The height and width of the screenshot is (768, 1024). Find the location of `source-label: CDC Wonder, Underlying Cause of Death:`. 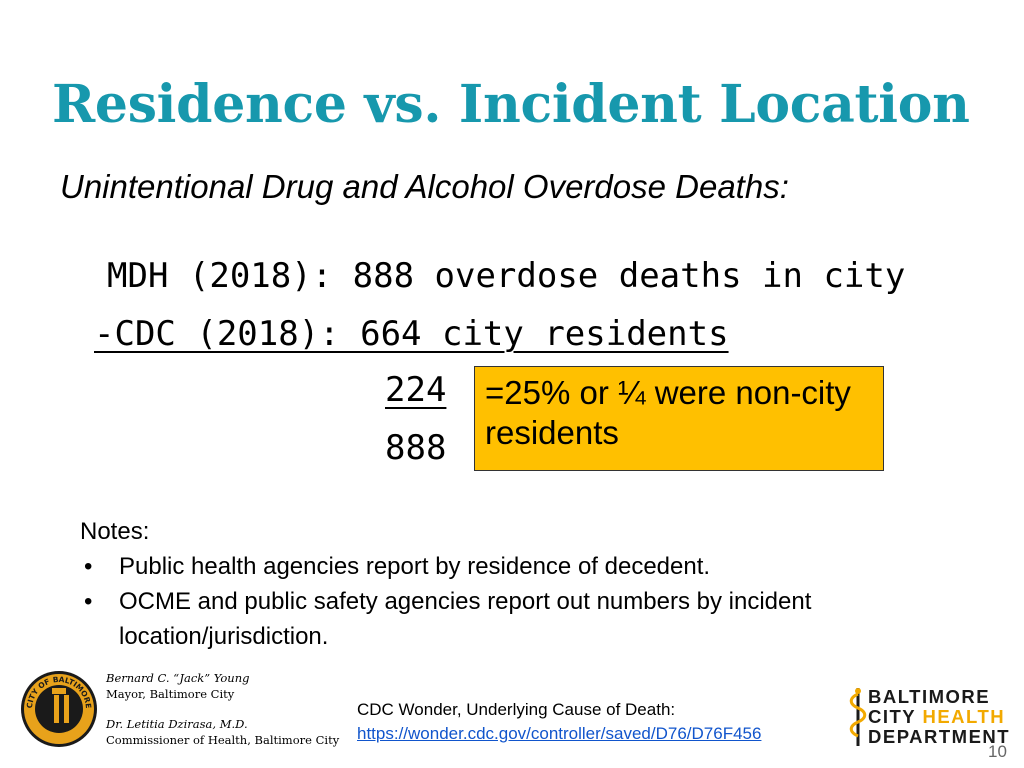

source-label: CDC Wonder, Underlying Cause of Death: is located at coordinates (516, 709).